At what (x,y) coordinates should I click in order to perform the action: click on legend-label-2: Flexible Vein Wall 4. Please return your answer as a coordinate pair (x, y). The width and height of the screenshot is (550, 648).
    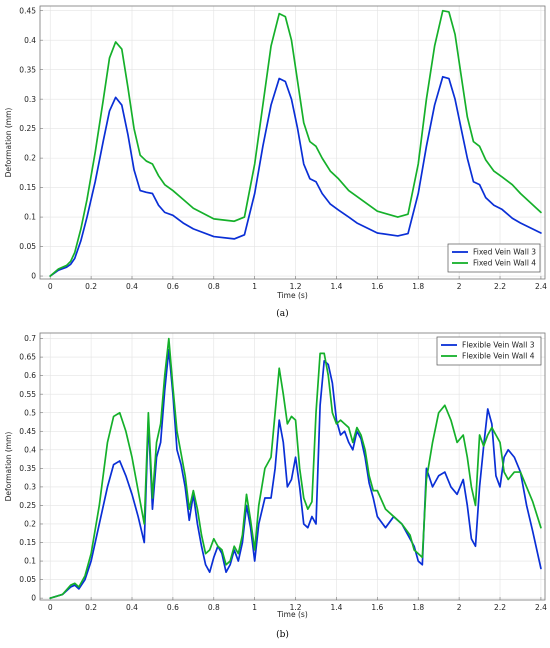
    Looking at the image, I should click on (498, 356).